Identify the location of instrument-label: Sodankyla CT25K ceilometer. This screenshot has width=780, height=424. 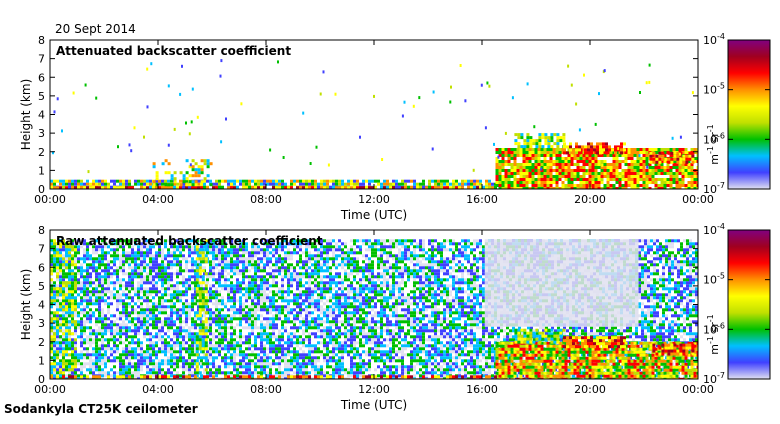
(101, 409).